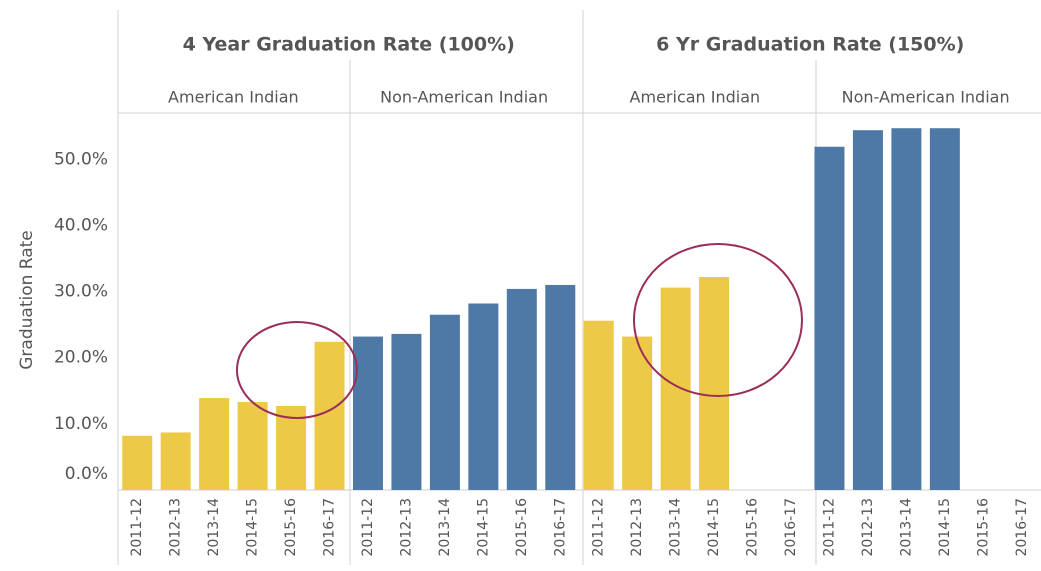  What do you see at coordinates (81, 358) in the screenshot?
I see `y-tick-label: 20.0%` at bounding box center [81, 358].